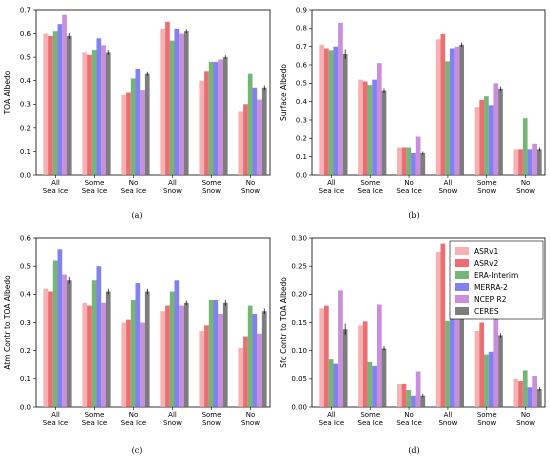 This screenshot has height=460, width=550. I want to click on legend-label: NCEP R2, so click(490, 299).